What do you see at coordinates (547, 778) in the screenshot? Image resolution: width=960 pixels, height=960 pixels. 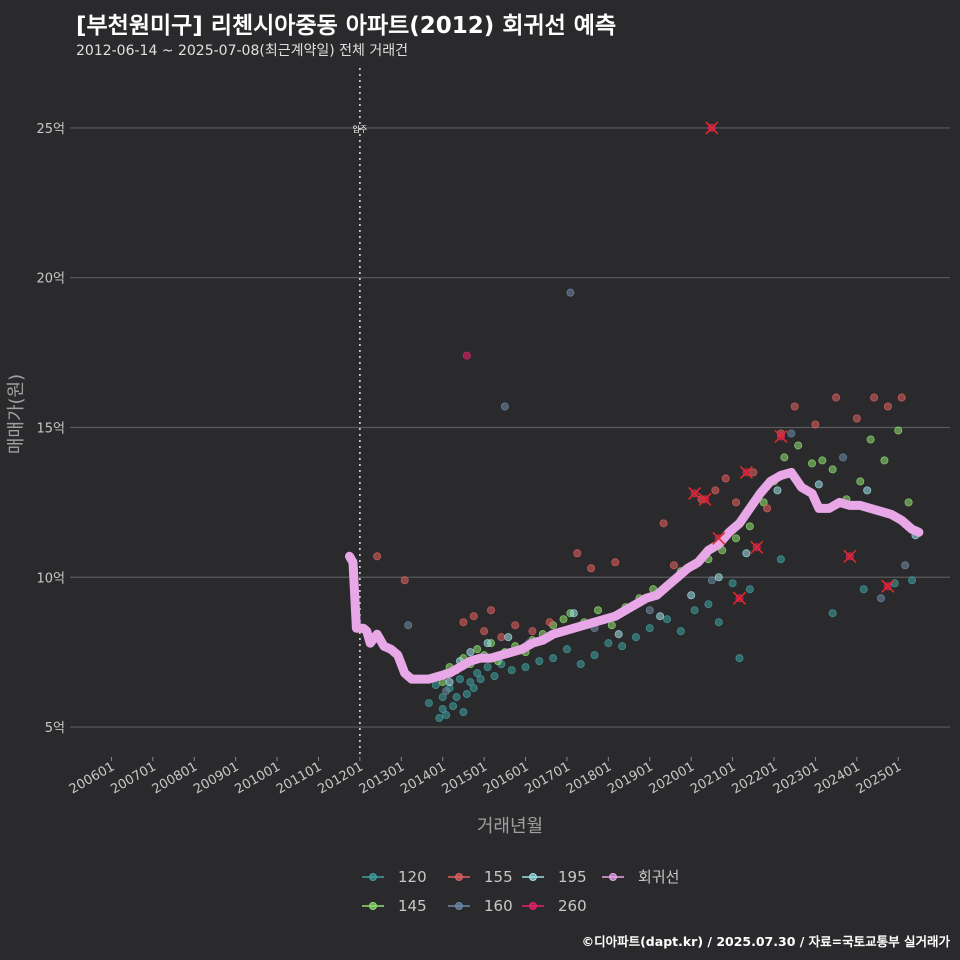 I see `x-tick-label: 201701` at bounding box center [547, 778].